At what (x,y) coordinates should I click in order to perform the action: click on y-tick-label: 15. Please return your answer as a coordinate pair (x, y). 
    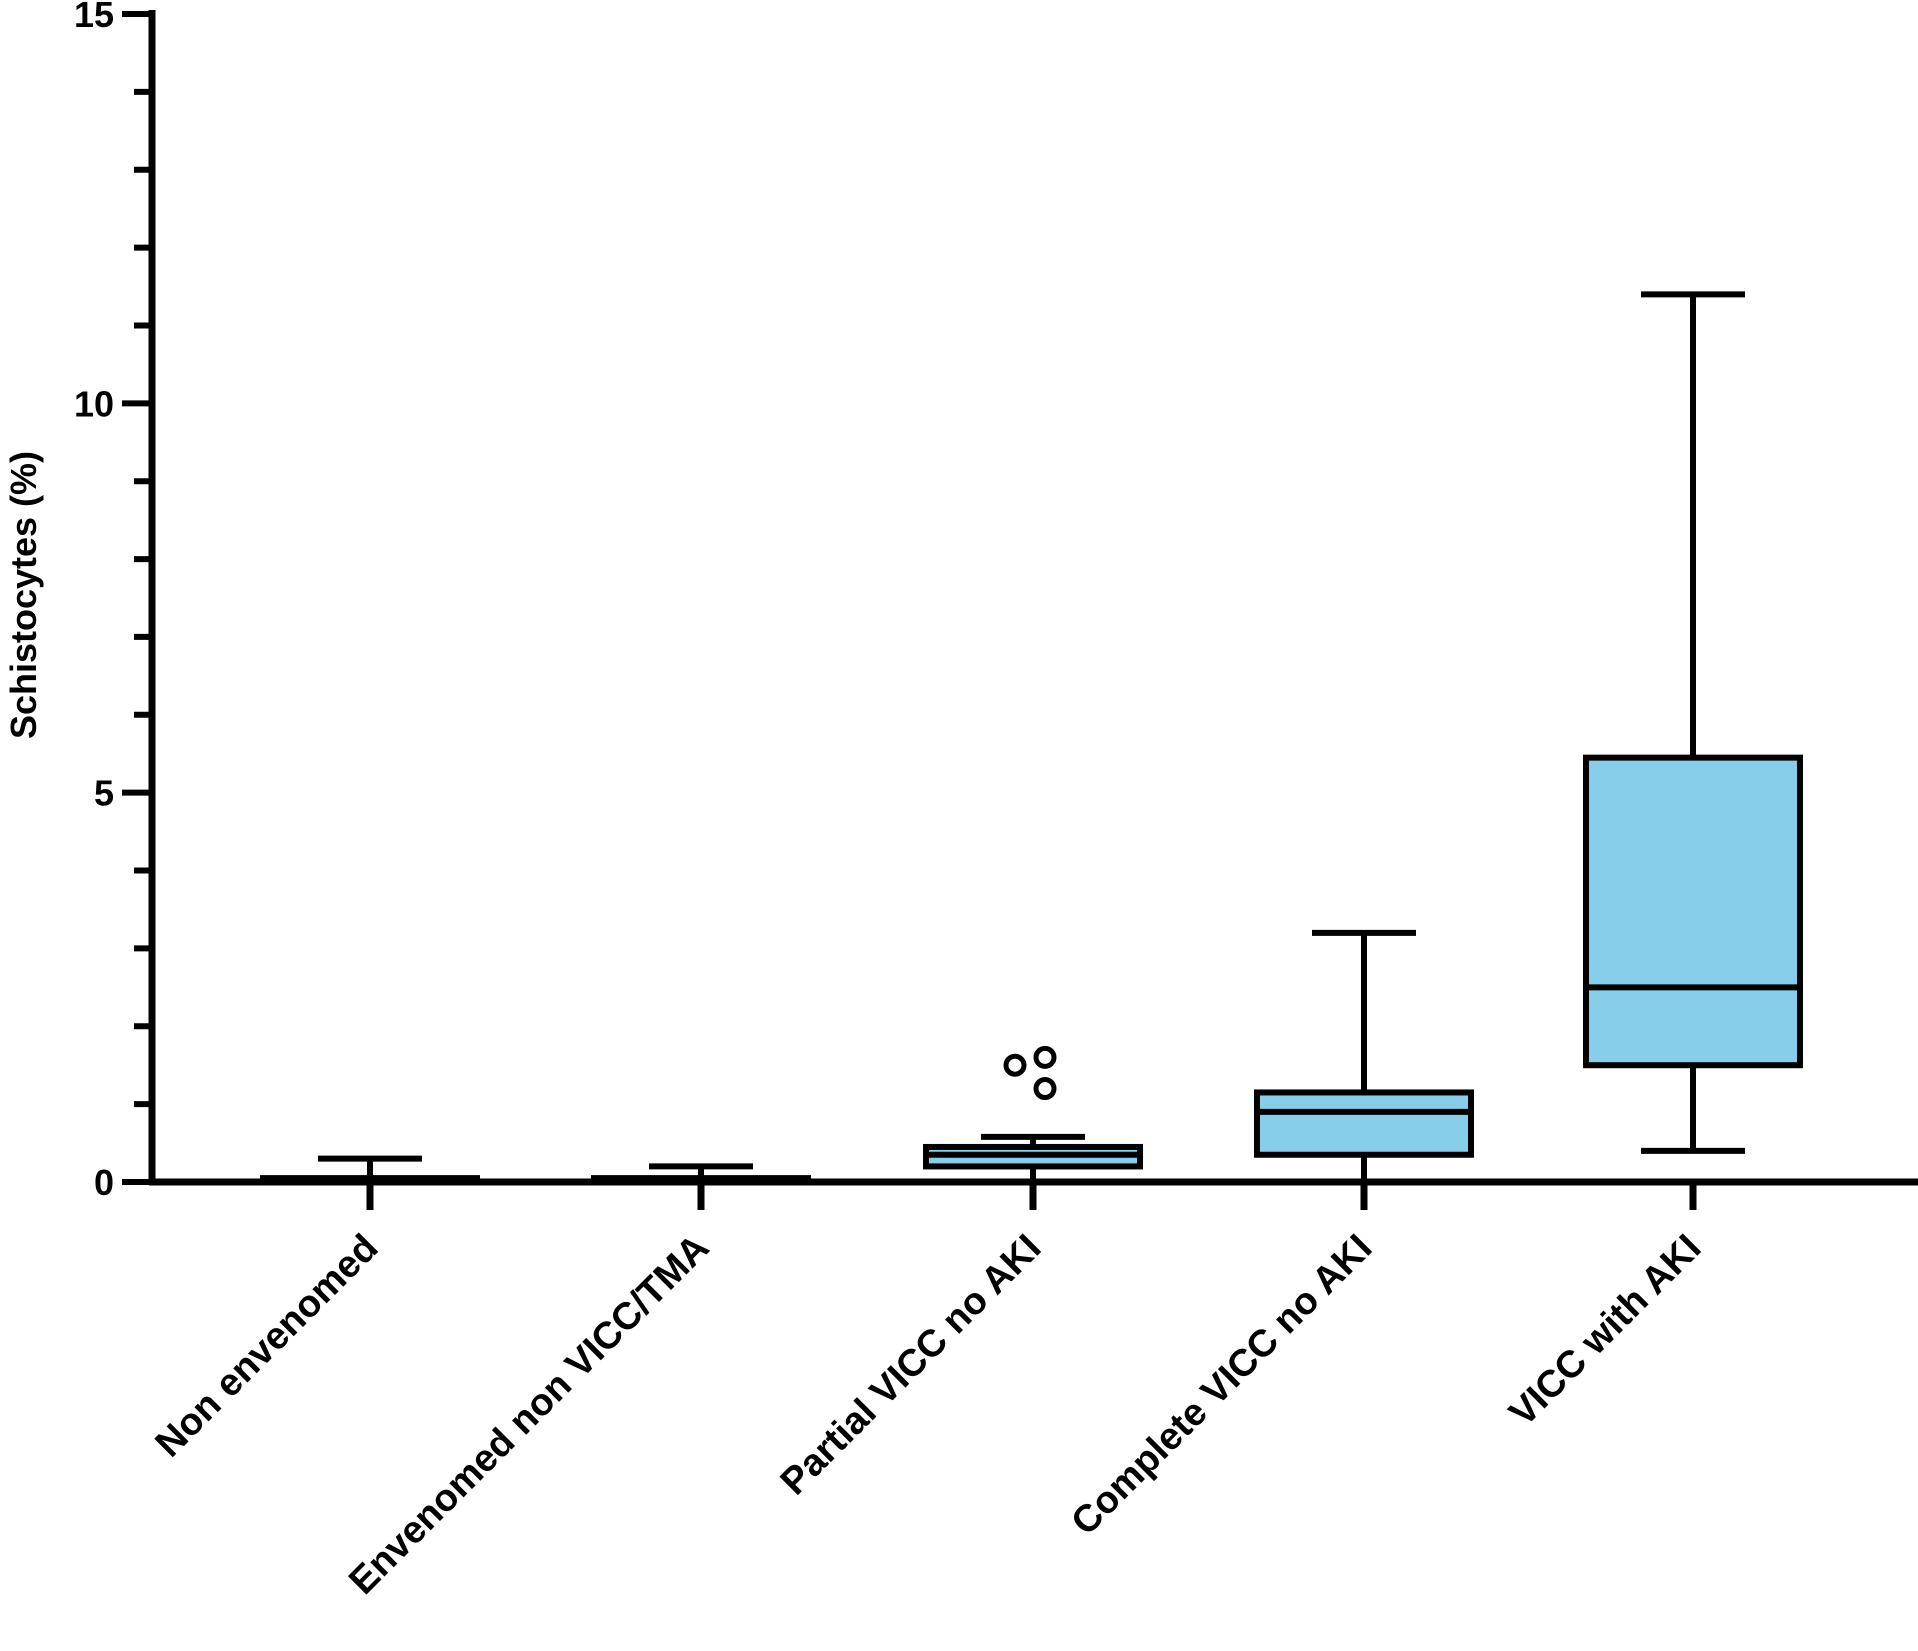
    Looking at the image, I should click on (94, 17).